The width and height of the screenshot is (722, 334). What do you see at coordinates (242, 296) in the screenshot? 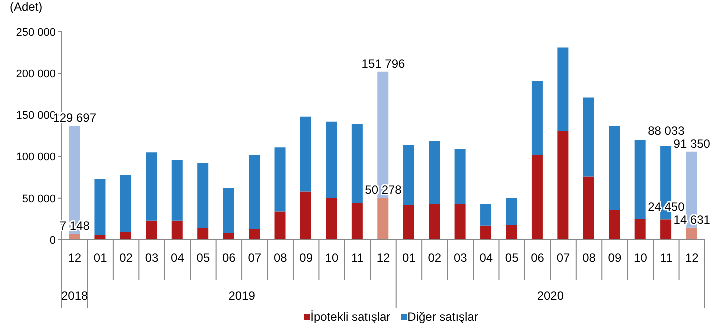
I see `text: 2019` at bounding box center [242, 296].